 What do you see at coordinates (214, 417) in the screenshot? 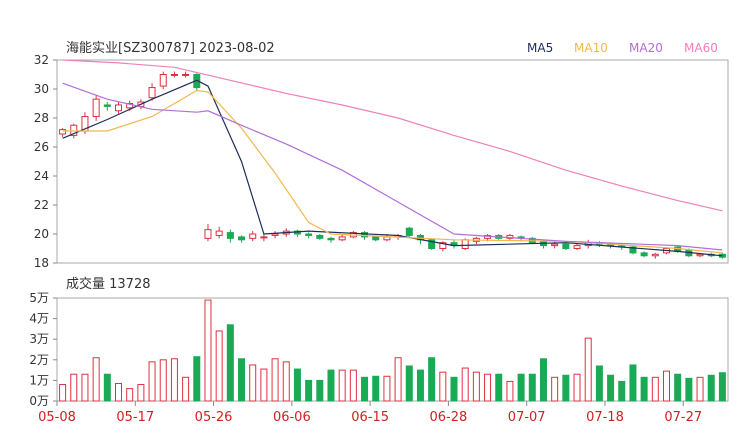
I see `x-tick-label: 05-26` at bounding box center [214, 417].